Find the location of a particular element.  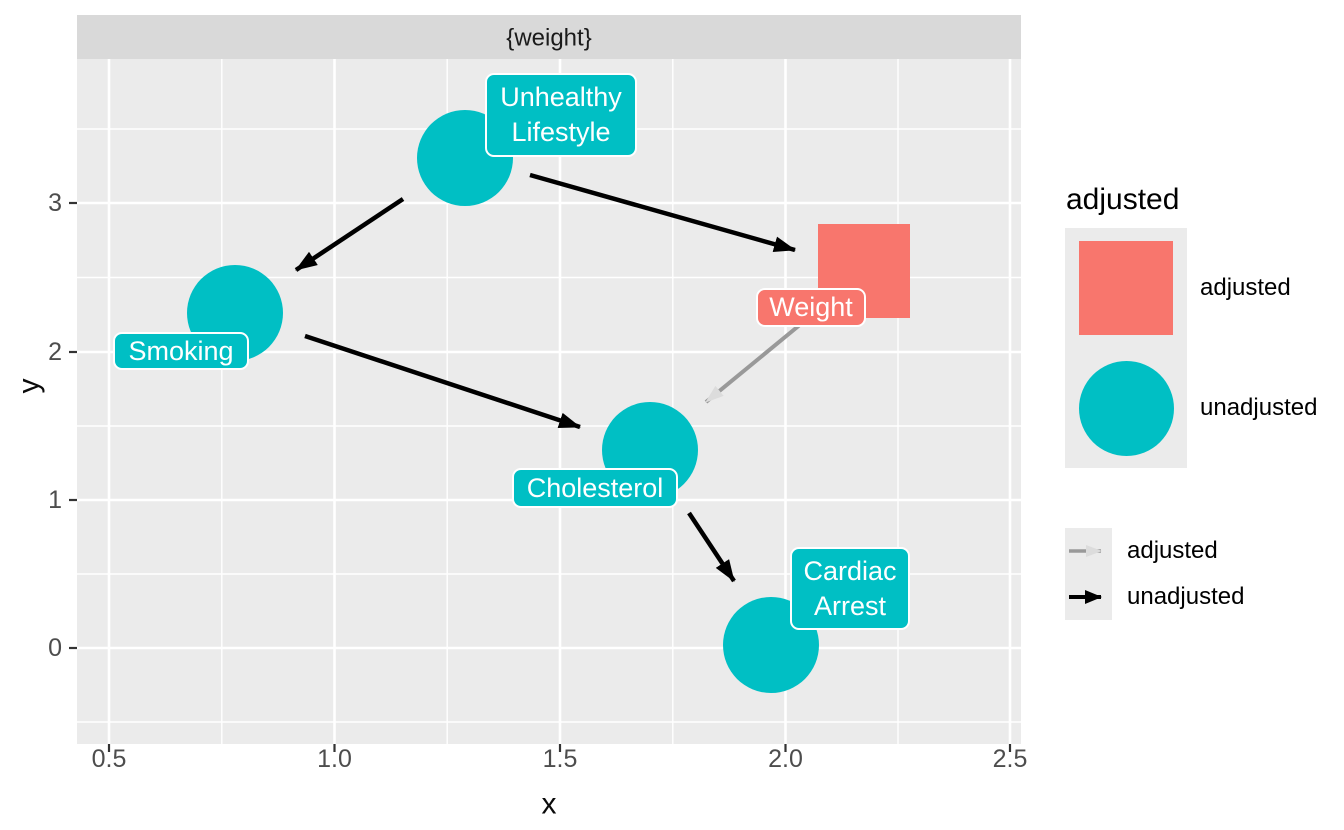

x-tick-label-2.0: 2.0 is located at coordinates (785, 759).